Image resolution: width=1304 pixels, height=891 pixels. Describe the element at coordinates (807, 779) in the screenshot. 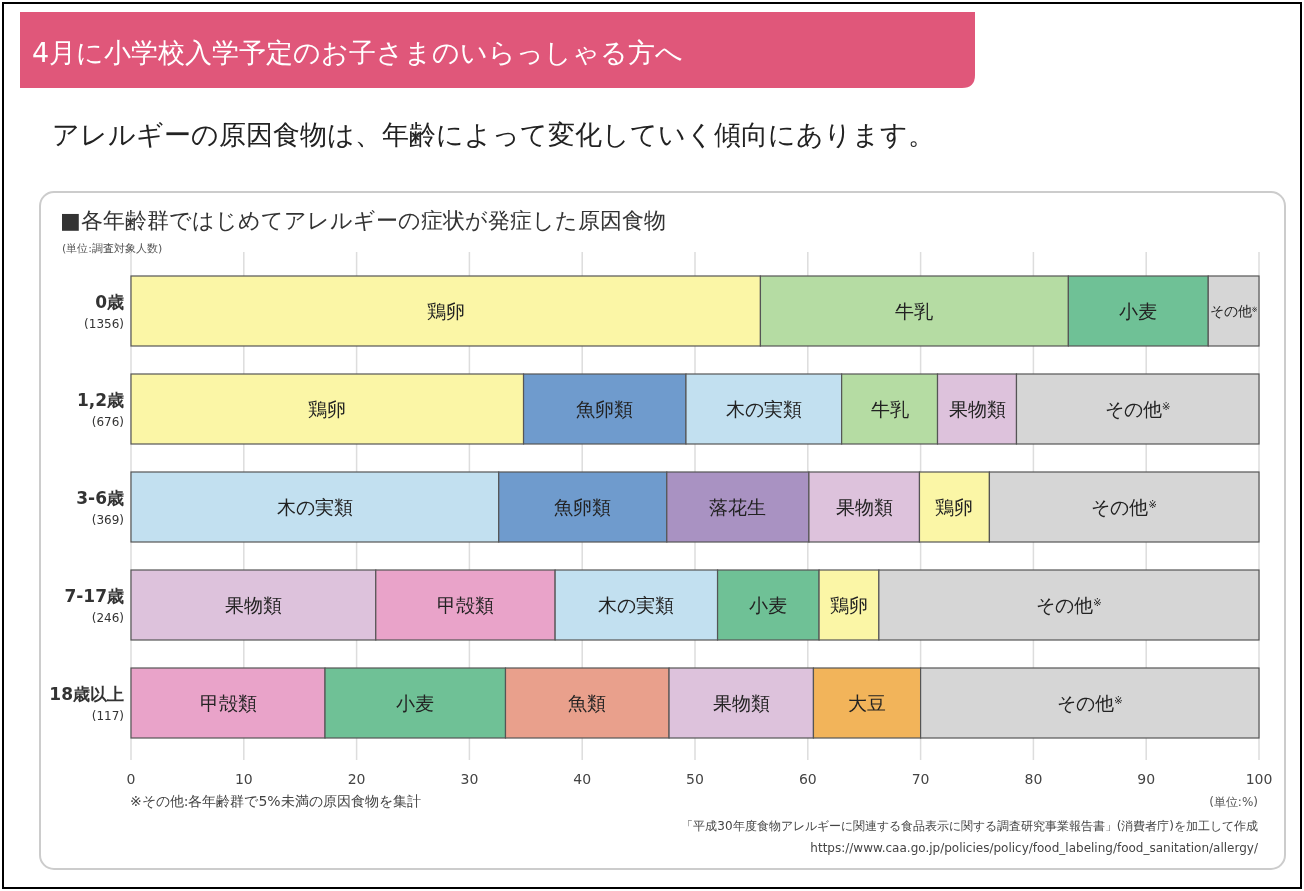

I see `x-tick-label: 60` at that location.